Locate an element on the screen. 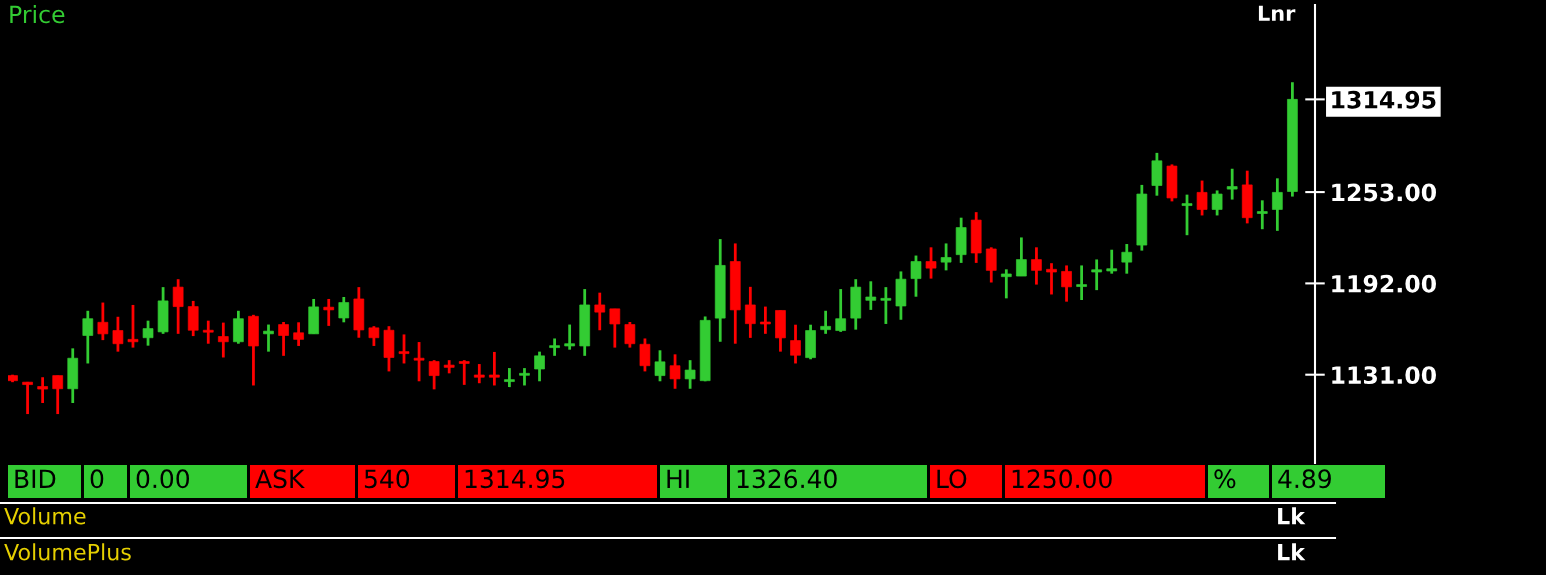  text: 1250.00 is located at coordinates (1062, 479).